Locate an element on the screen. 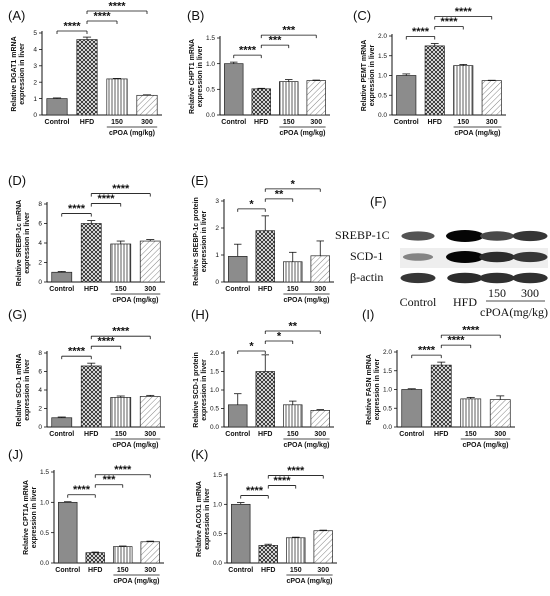 The image size is (550, 596). panel-label: (B) is located at coordinates (195, 15).